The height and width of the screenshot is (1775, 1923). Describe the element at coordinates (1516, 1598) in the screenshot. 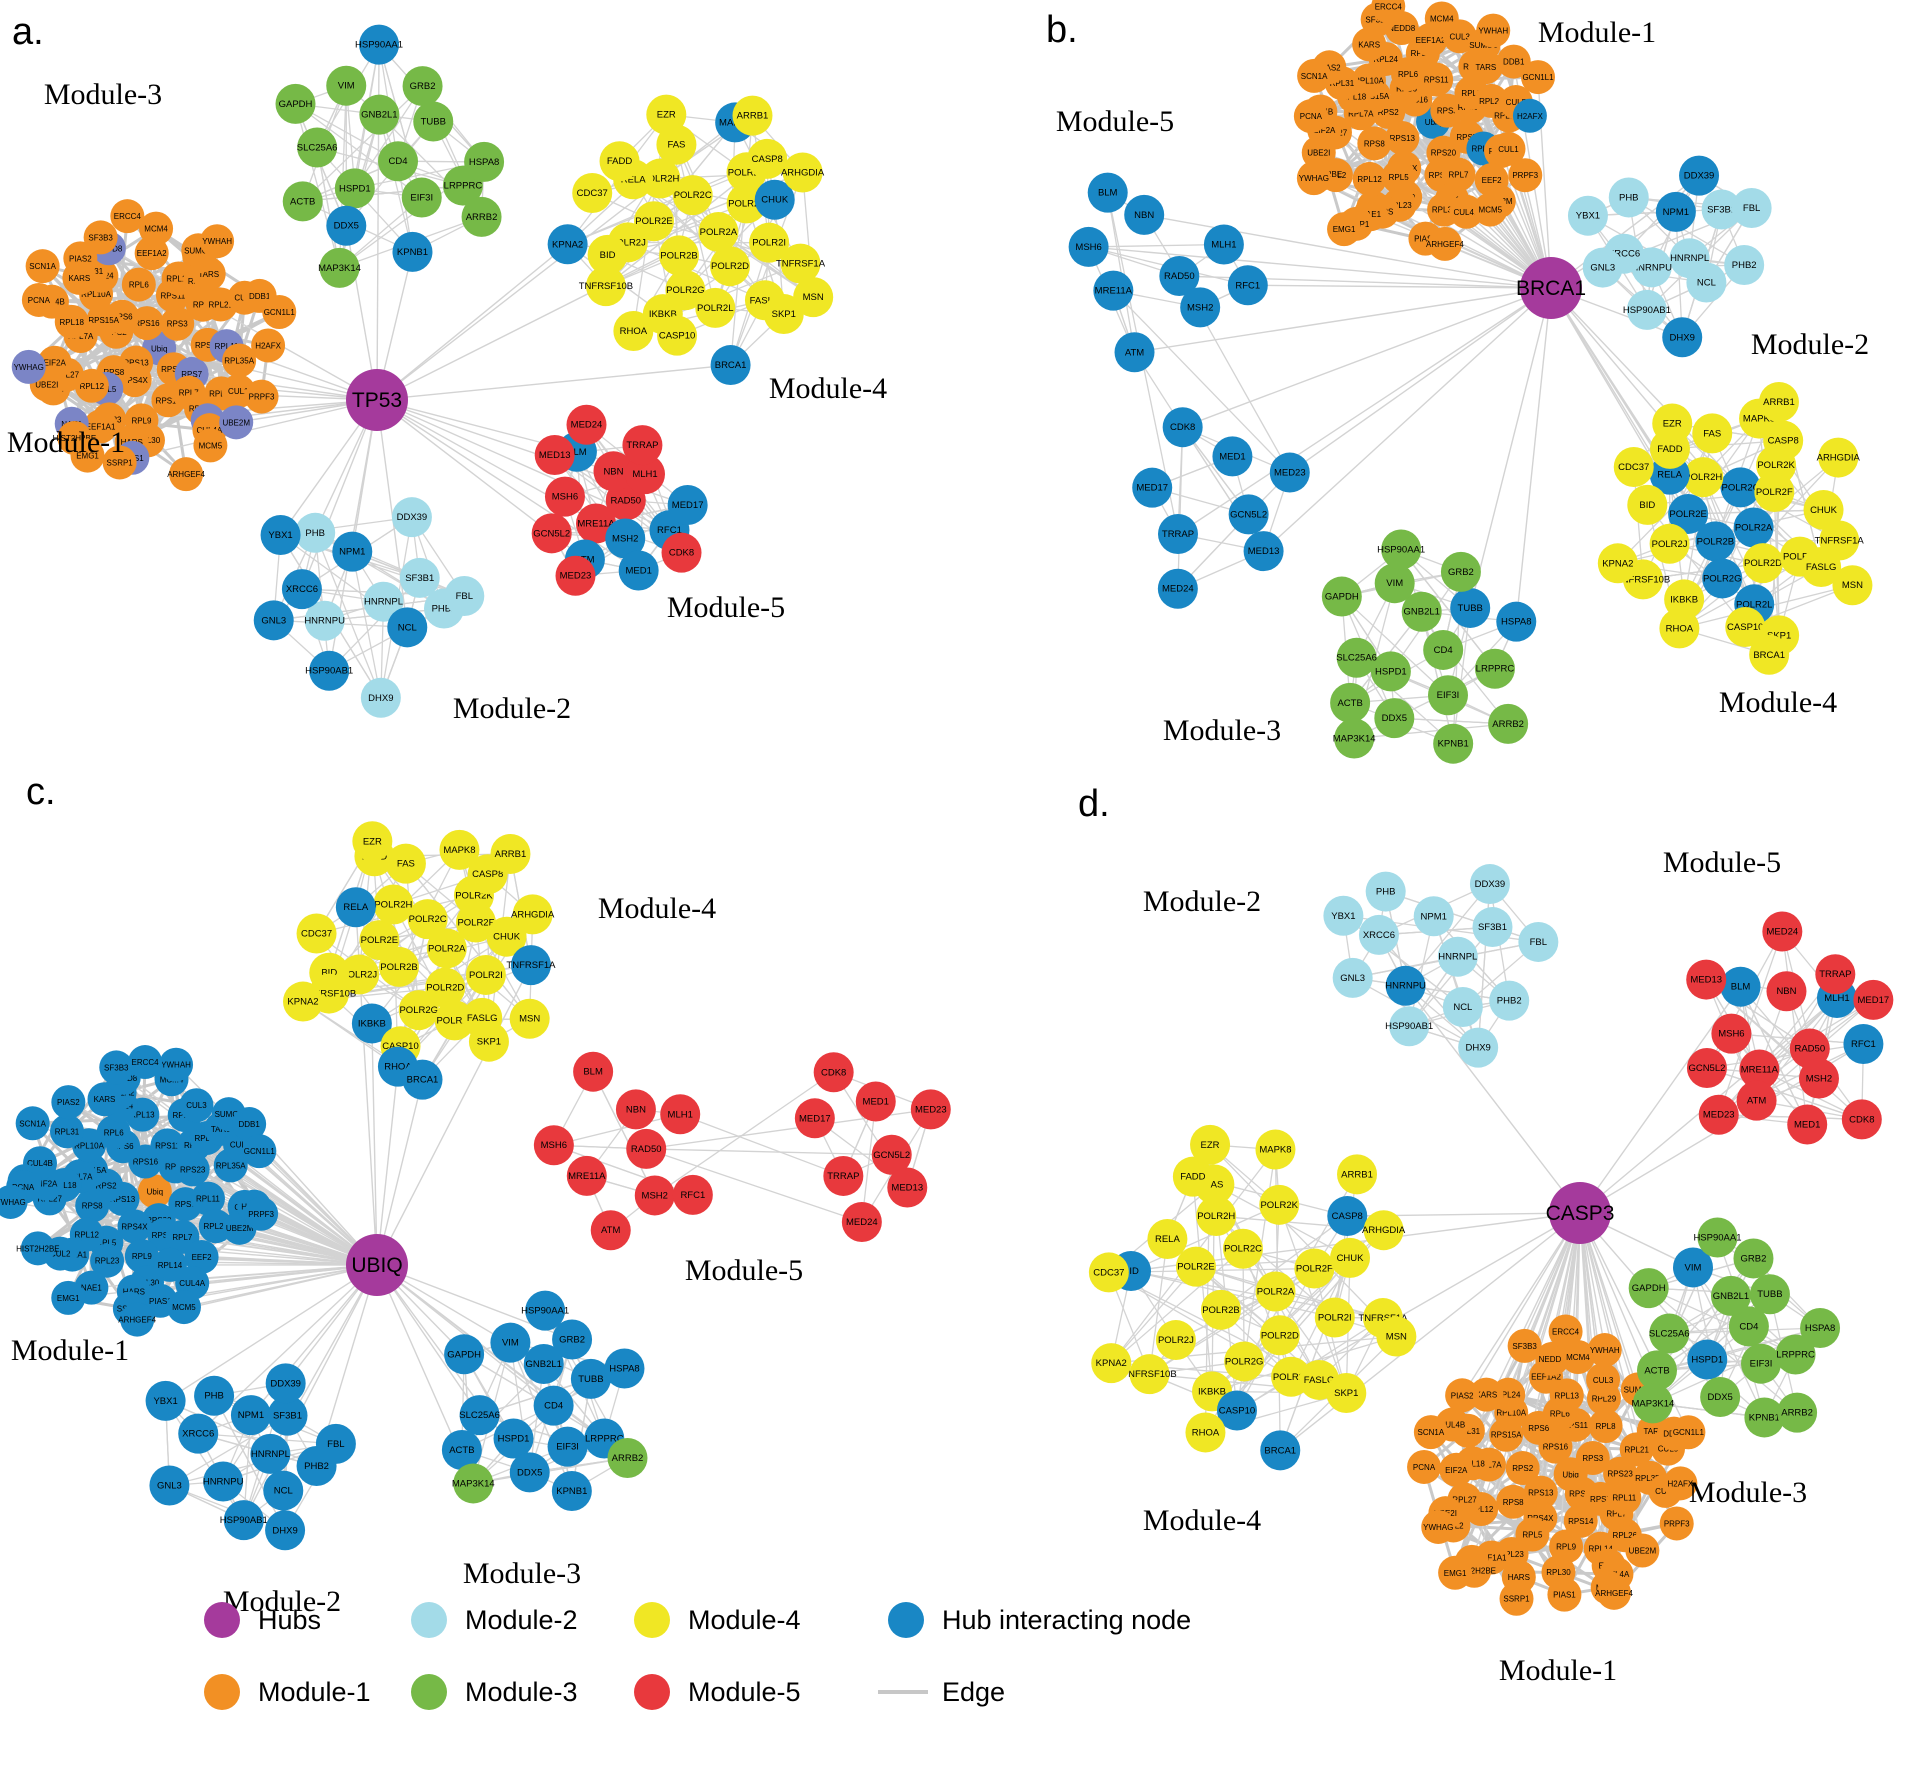

I see `node-SSRP1` at that location.